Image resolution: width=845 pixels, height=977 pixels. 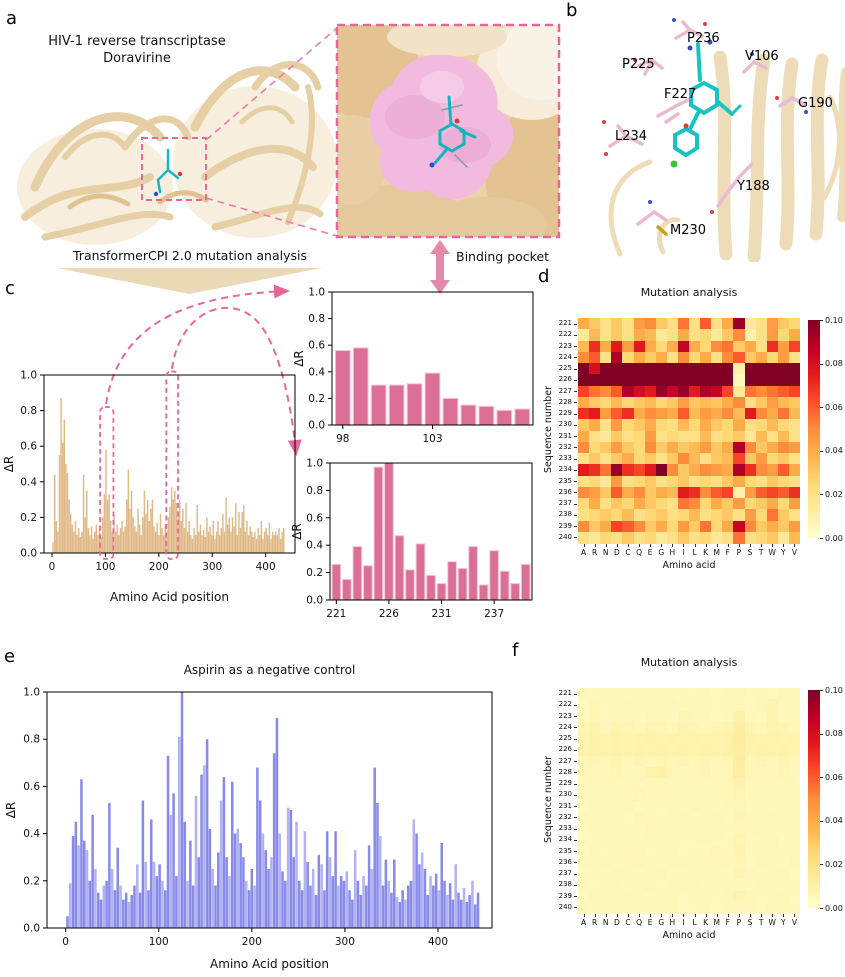 I want to click on x-tick-label: 300, so click(x=345, y=942).